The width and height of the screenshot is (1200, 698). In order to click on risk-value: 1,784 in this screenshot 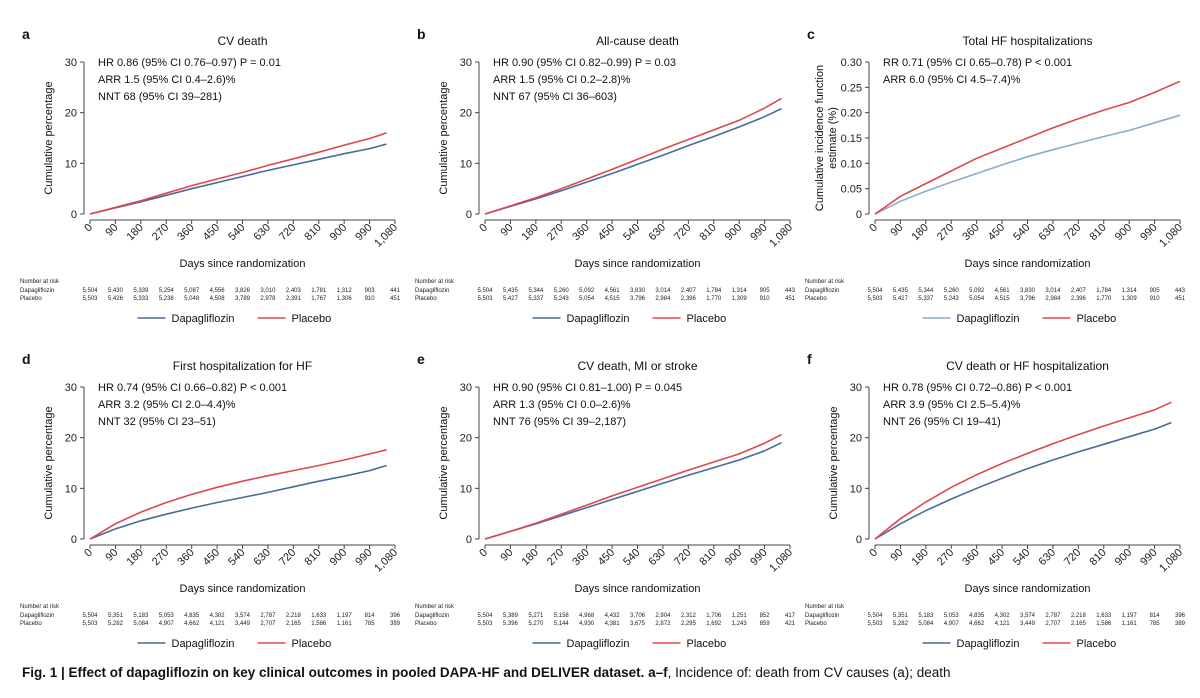, I will do `click(714, 291)`.